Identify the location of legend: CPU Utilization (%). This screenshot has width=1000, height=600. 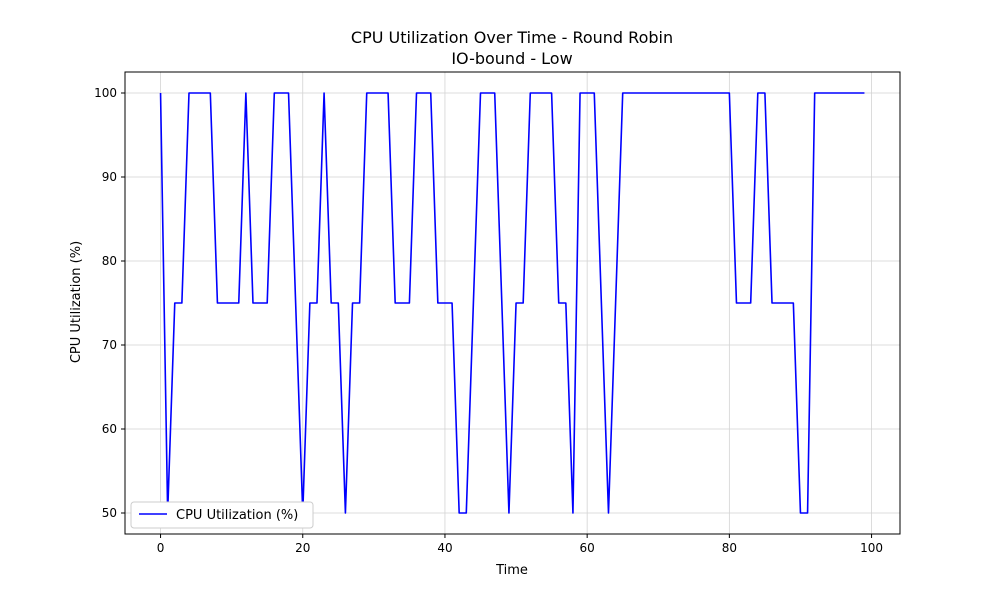
(222, 515).